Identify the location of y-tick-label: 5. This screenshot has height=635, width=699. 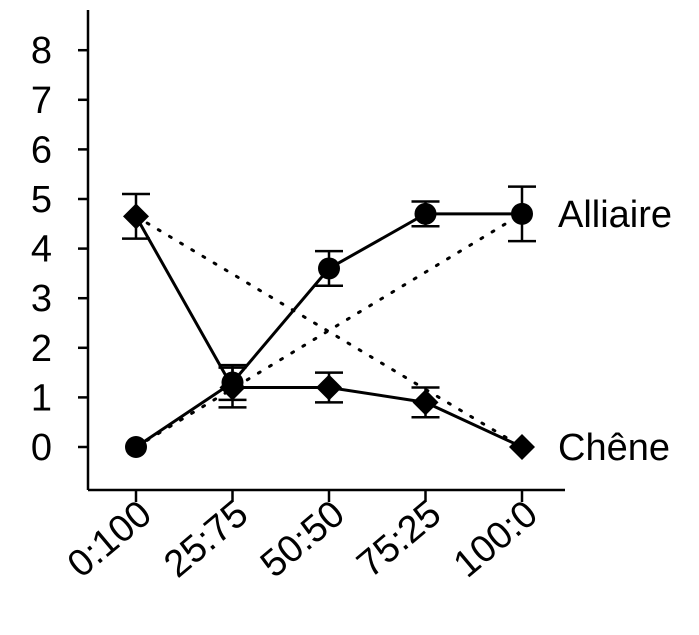
(41, 200).